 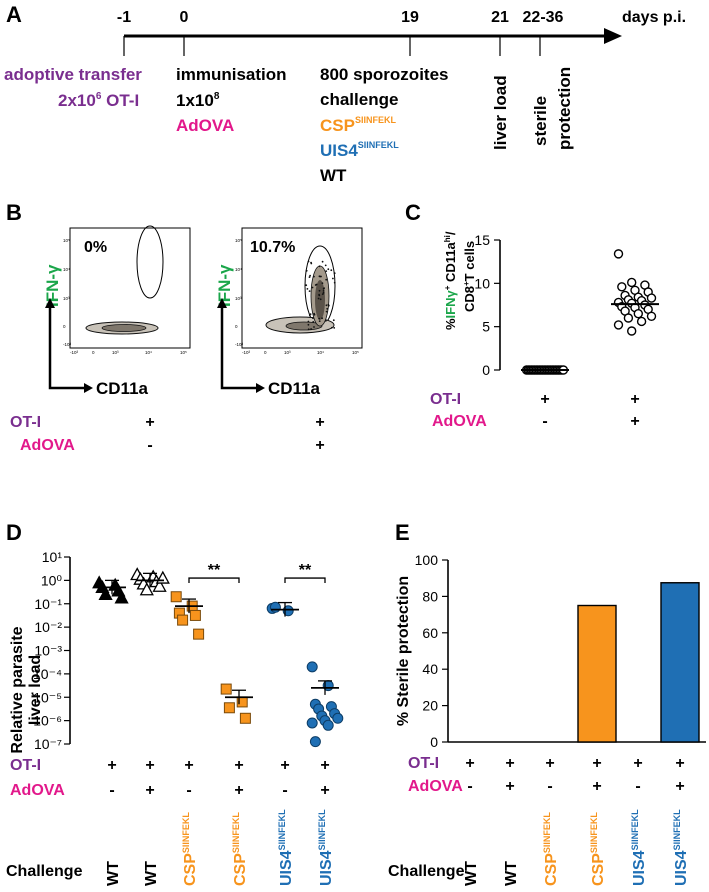 I want to click on challenge-line2: challenge, so click(x=359, y=99).